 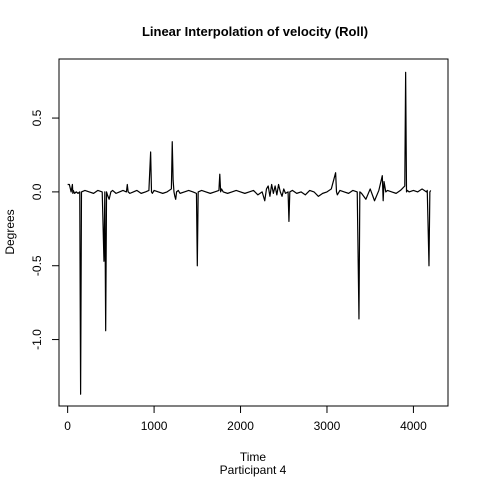 What do you see at coordinates (253, 457) in the screenshot?
I see `x-axis-label: Time` at bounding box center [253, 457].